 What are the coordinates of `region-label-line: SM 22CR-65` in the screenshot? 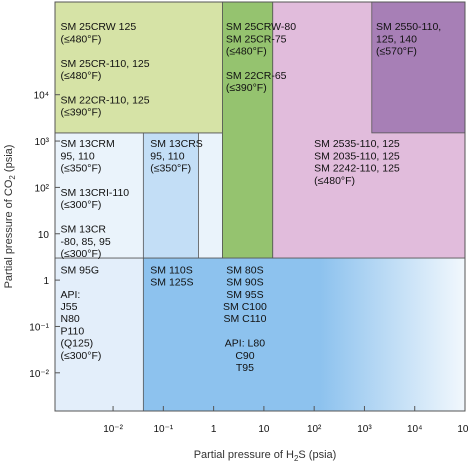 It's located at (256, 76).